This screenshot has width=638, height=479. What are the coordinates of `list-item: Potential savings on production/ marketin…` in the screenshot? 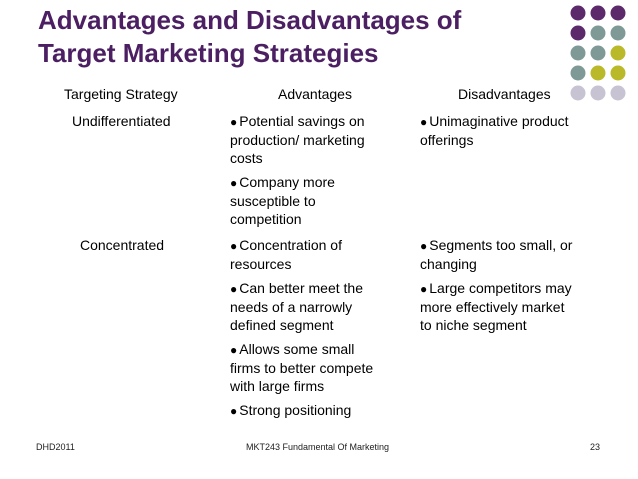 It's located at (317, 139).